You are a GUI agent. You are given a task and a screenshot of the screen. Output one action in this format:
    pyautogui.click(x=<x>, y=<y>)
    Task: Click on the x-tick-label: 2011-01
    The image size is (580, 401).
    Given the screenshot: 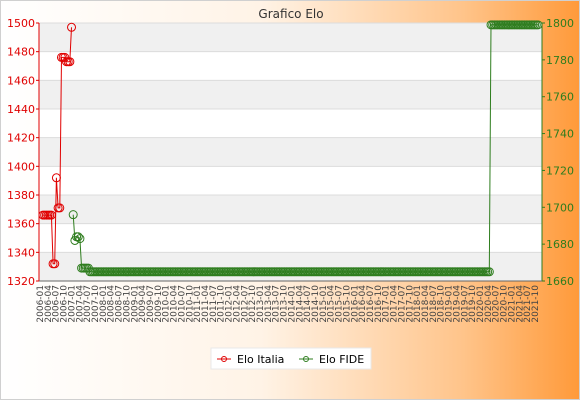 What is the action you would take?
    pyautogui.click(x=198, y=304)
    